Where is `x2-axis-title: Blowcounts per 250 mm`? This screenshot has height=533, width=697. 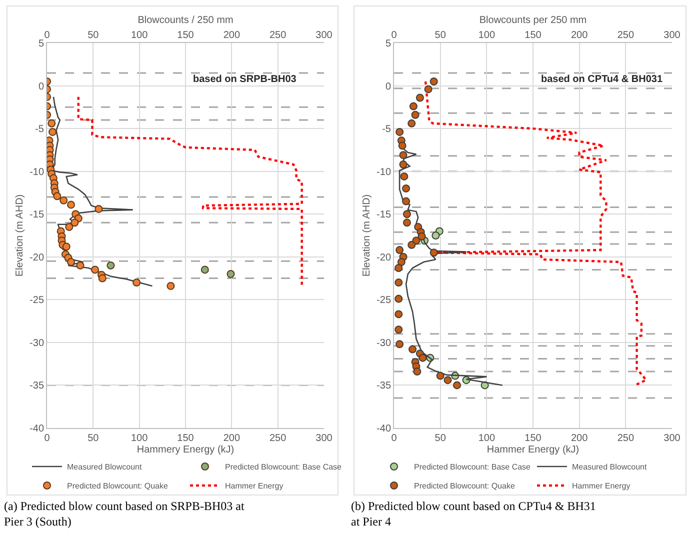
x2-axis-title: Blowcounts per 250 mm is located at coordinates (533, 20).